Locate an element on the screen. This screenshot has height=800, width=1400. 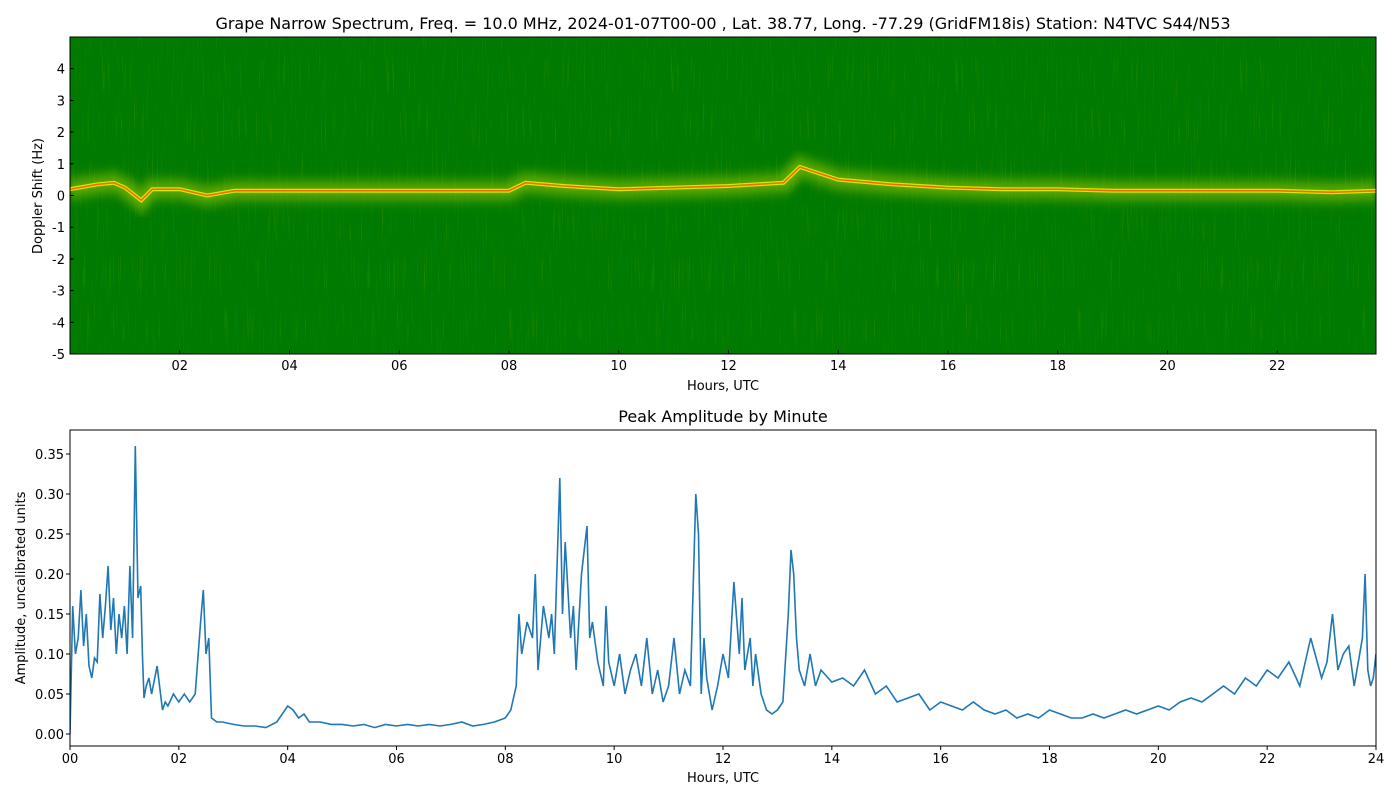
spectrogram-xlabel: Hours, UTC is located at coordinates (723, 386).